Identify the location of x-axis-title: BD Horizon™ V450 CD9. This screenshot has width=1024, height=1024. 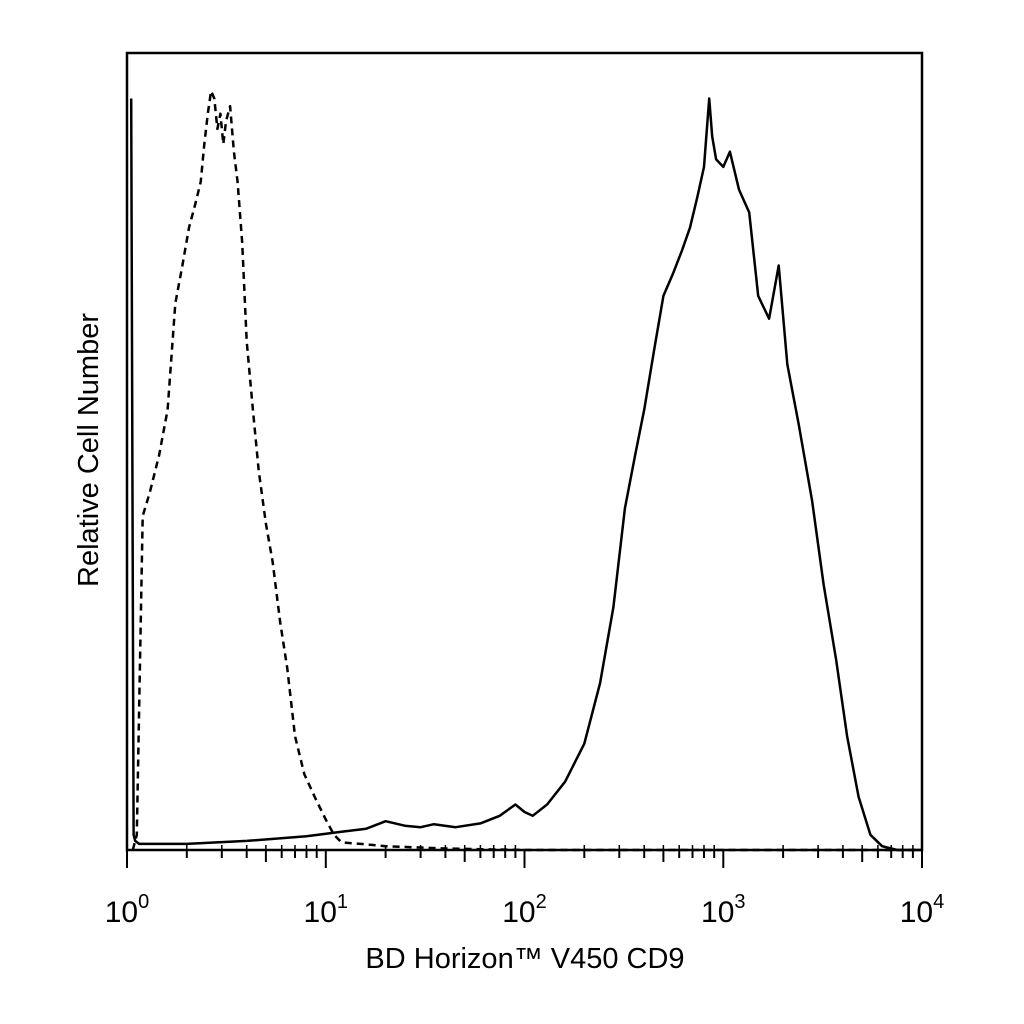
(524, 959).